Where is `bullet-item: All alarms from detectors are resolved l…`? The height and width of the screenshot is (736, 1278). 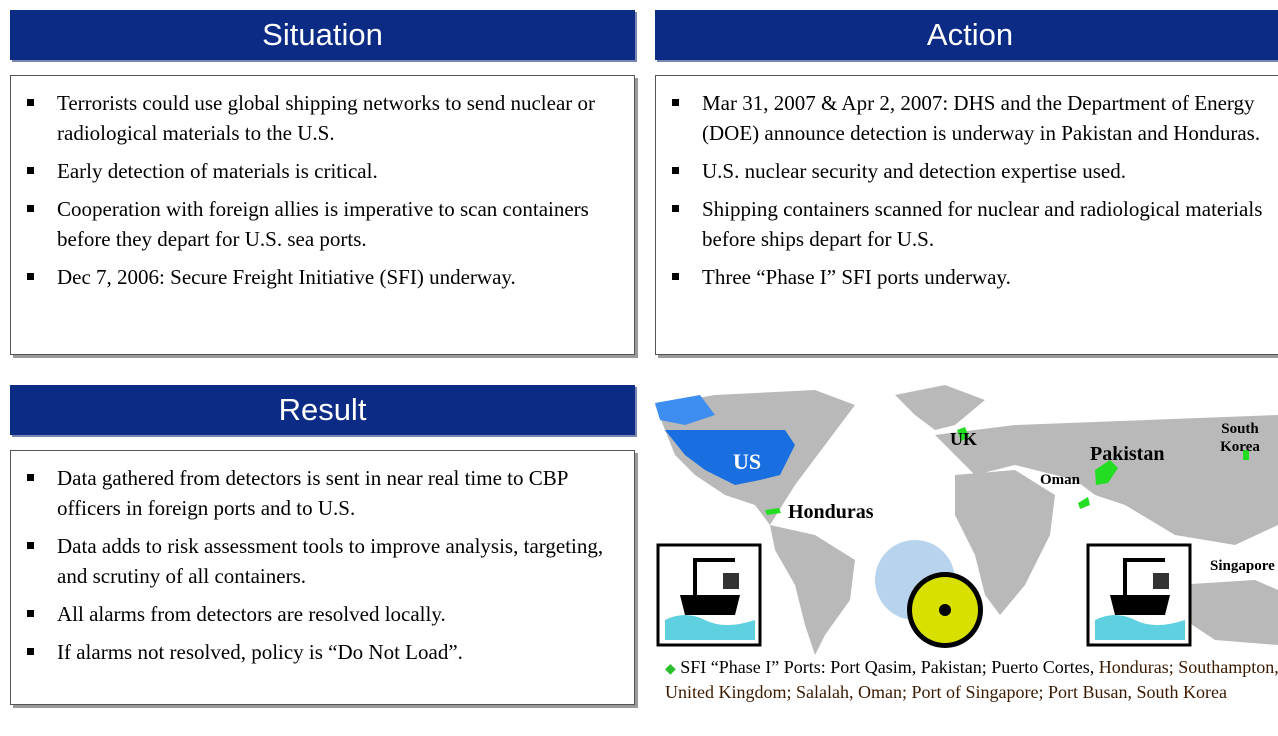
bullet-item: All alarms from detectors are resolved l… is located at coordinates (319, 614).